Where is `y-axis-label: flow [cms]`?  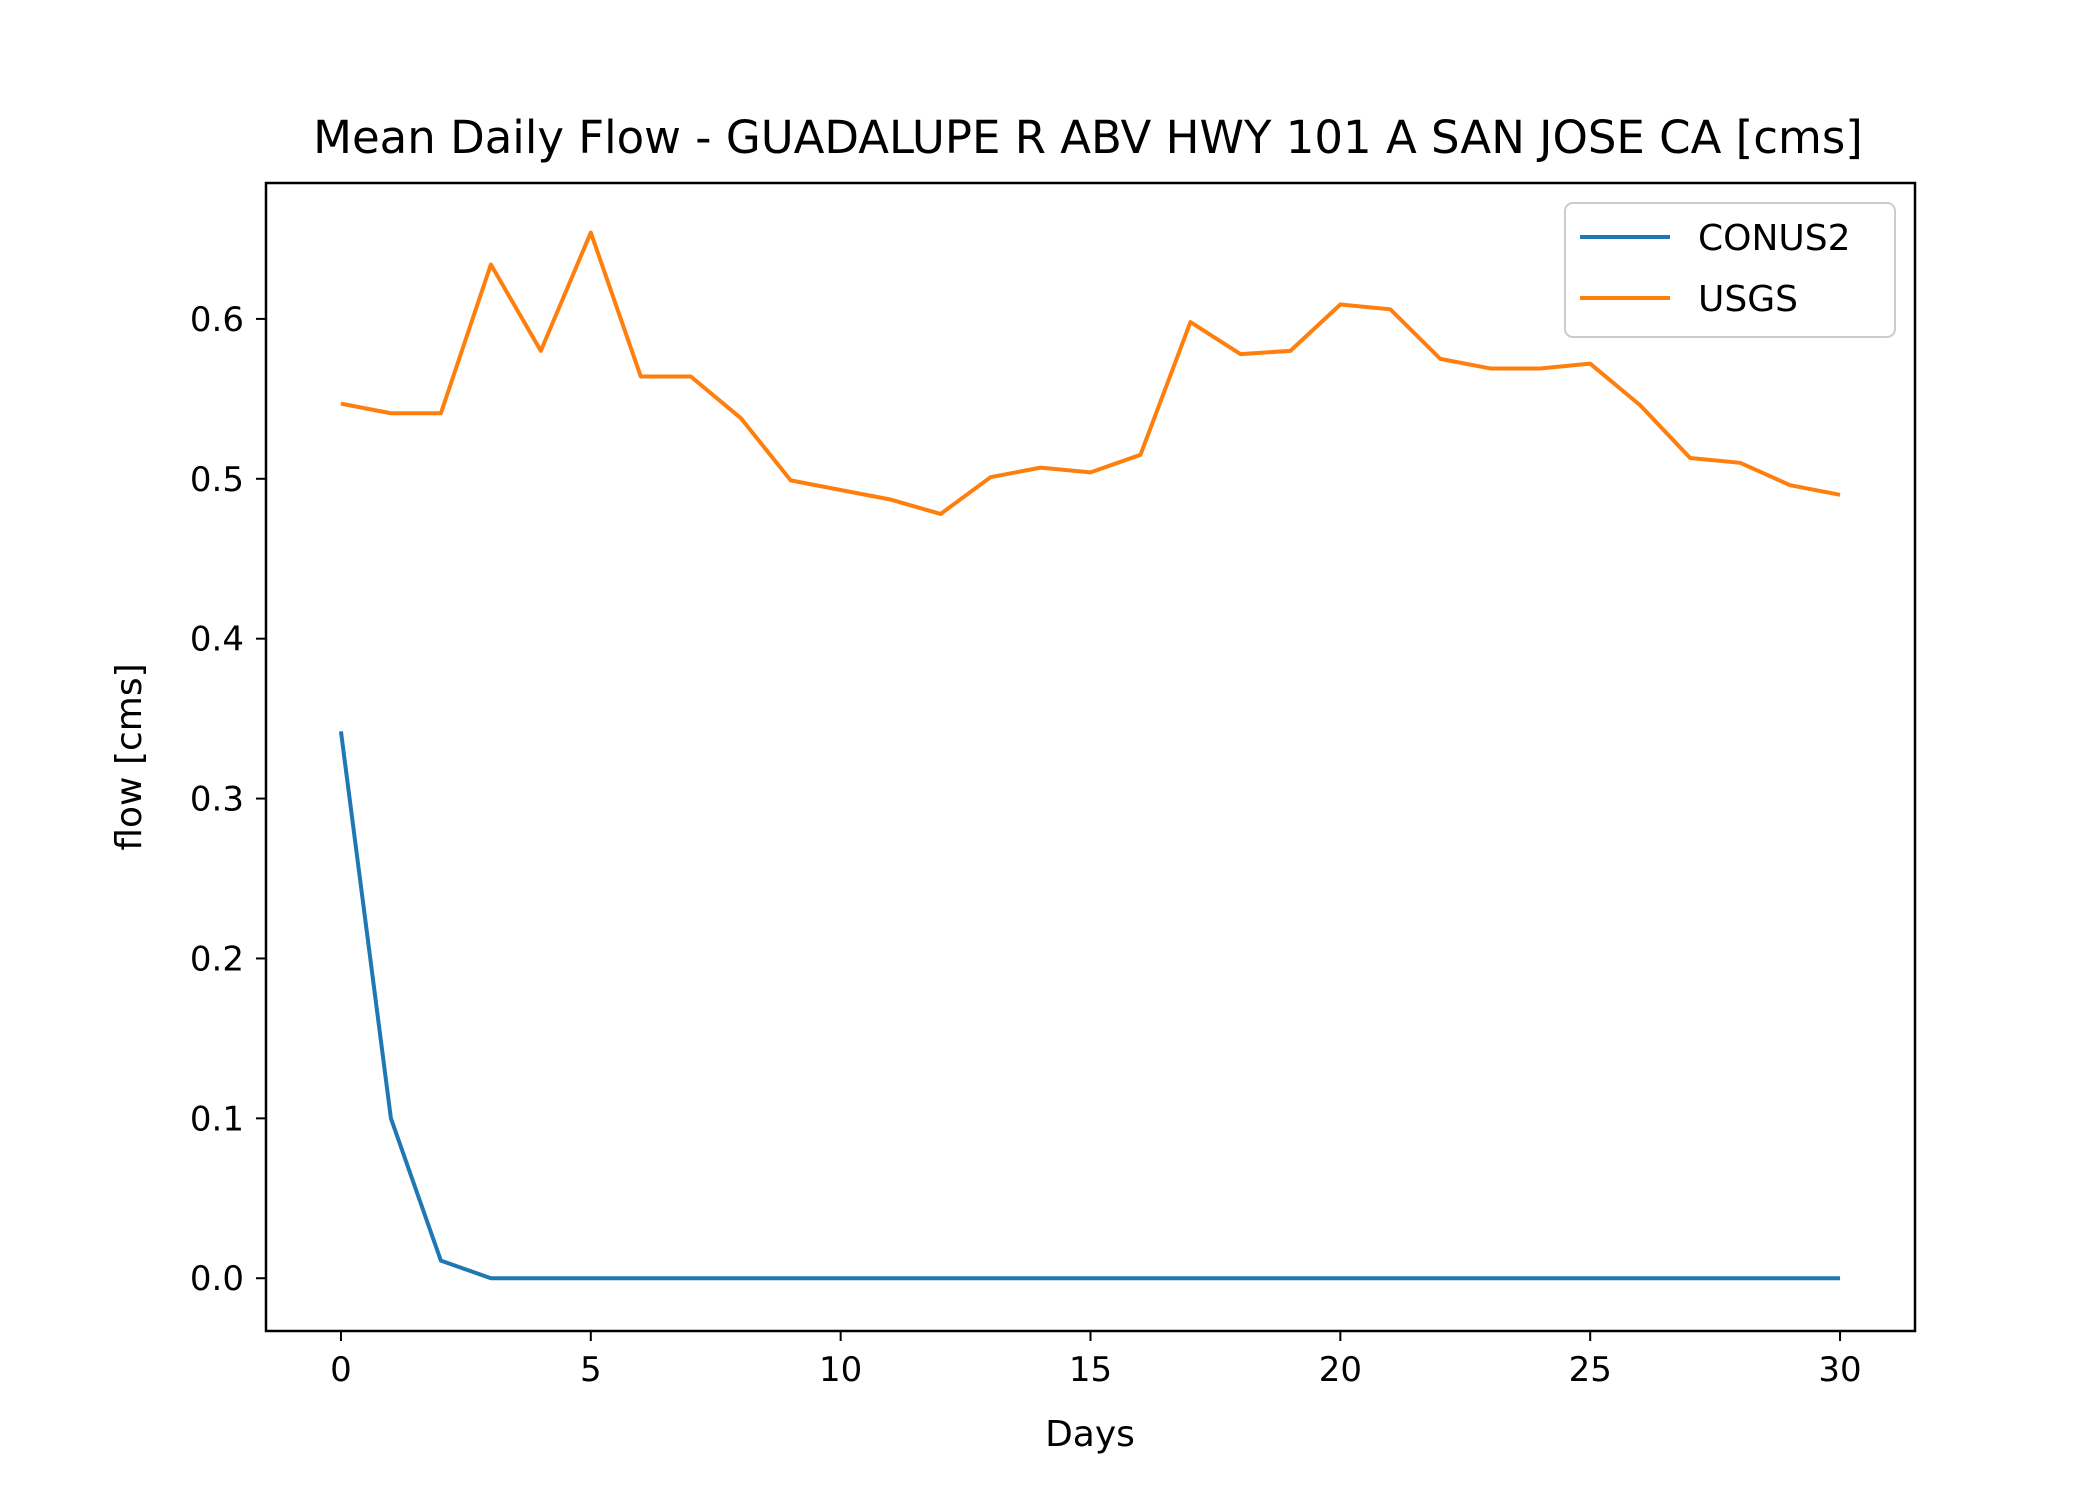 y-axis-label: flow [cms] is located at coordinates (129, 756).